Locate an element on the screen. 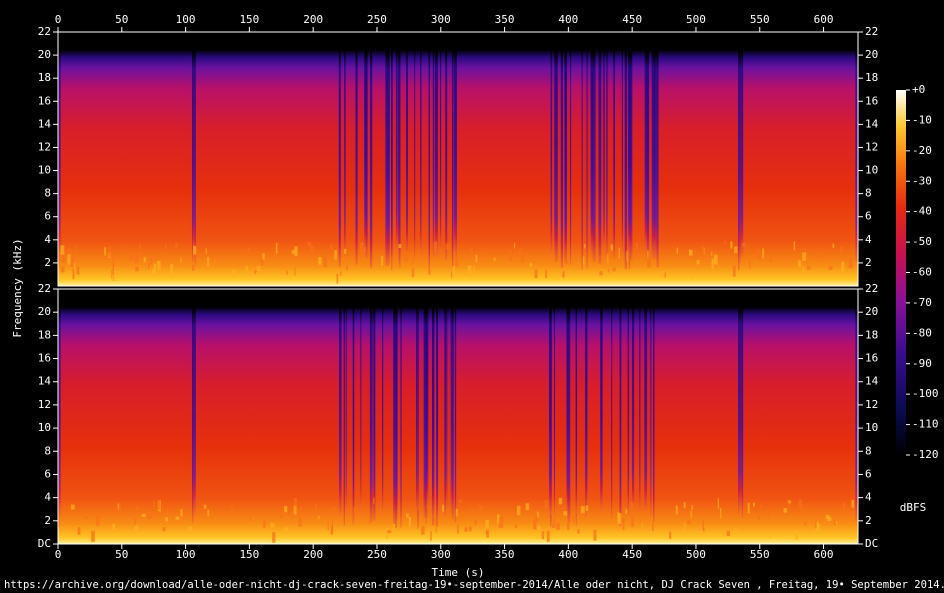 This screenshot has height=593, width=944. x-tick-label: 500 is located at coordinates (696, 554).